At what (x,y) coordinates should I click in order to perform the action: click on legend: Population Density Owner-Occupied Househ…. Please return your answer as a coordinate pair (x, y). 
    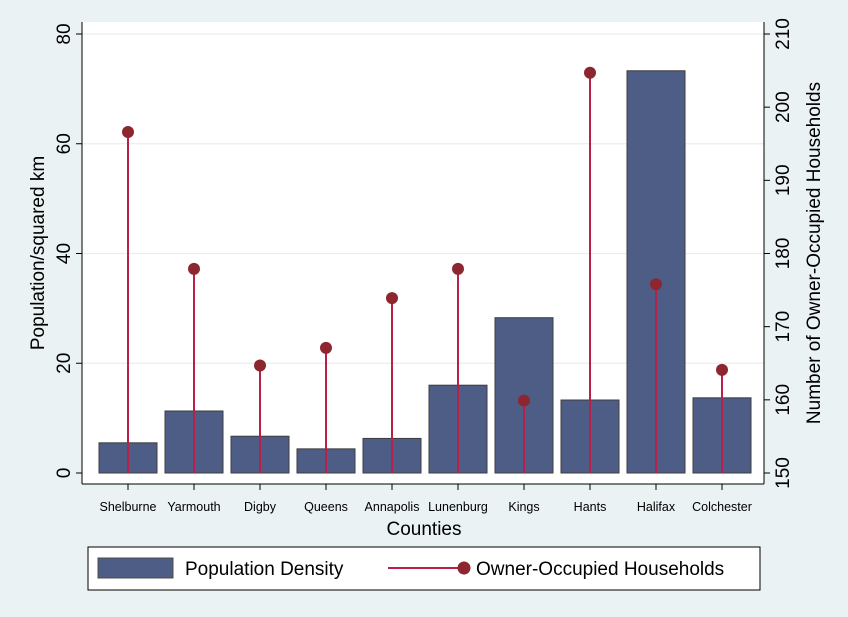
    Looking at the image, I should click on (424, 568).